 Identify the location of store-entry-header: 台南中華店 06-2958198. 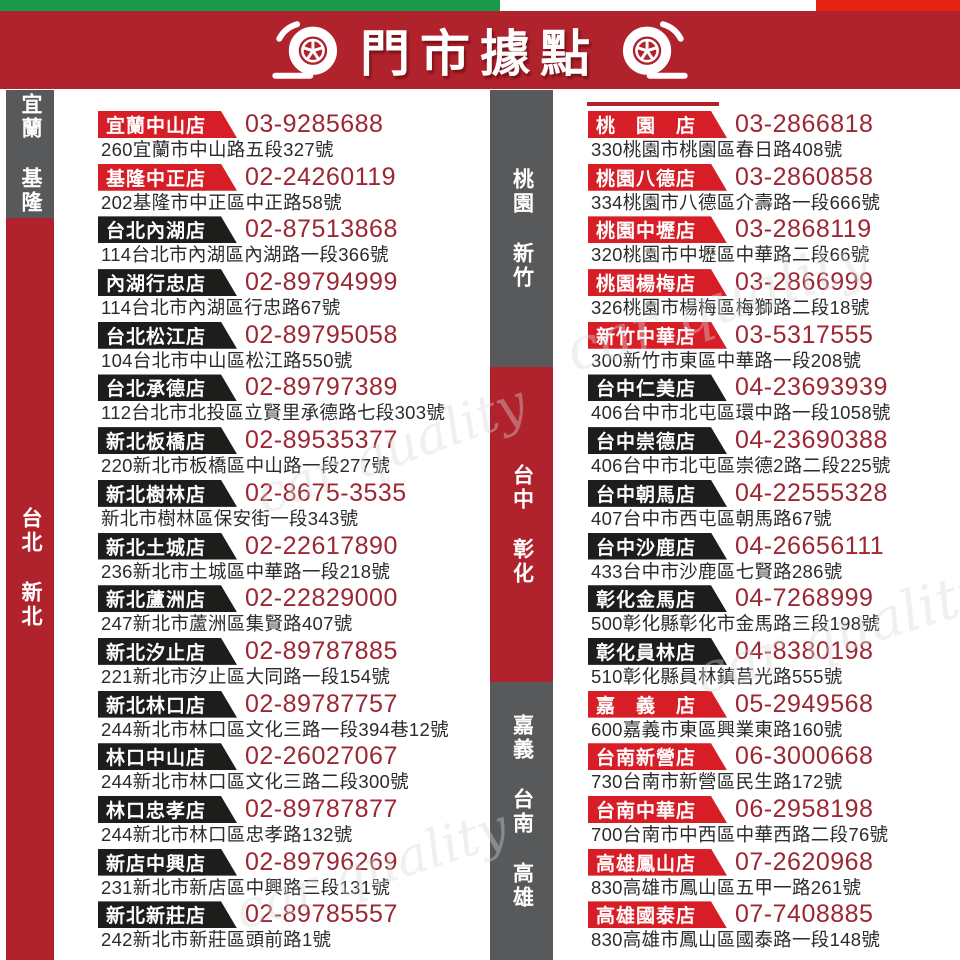
(774, 809).